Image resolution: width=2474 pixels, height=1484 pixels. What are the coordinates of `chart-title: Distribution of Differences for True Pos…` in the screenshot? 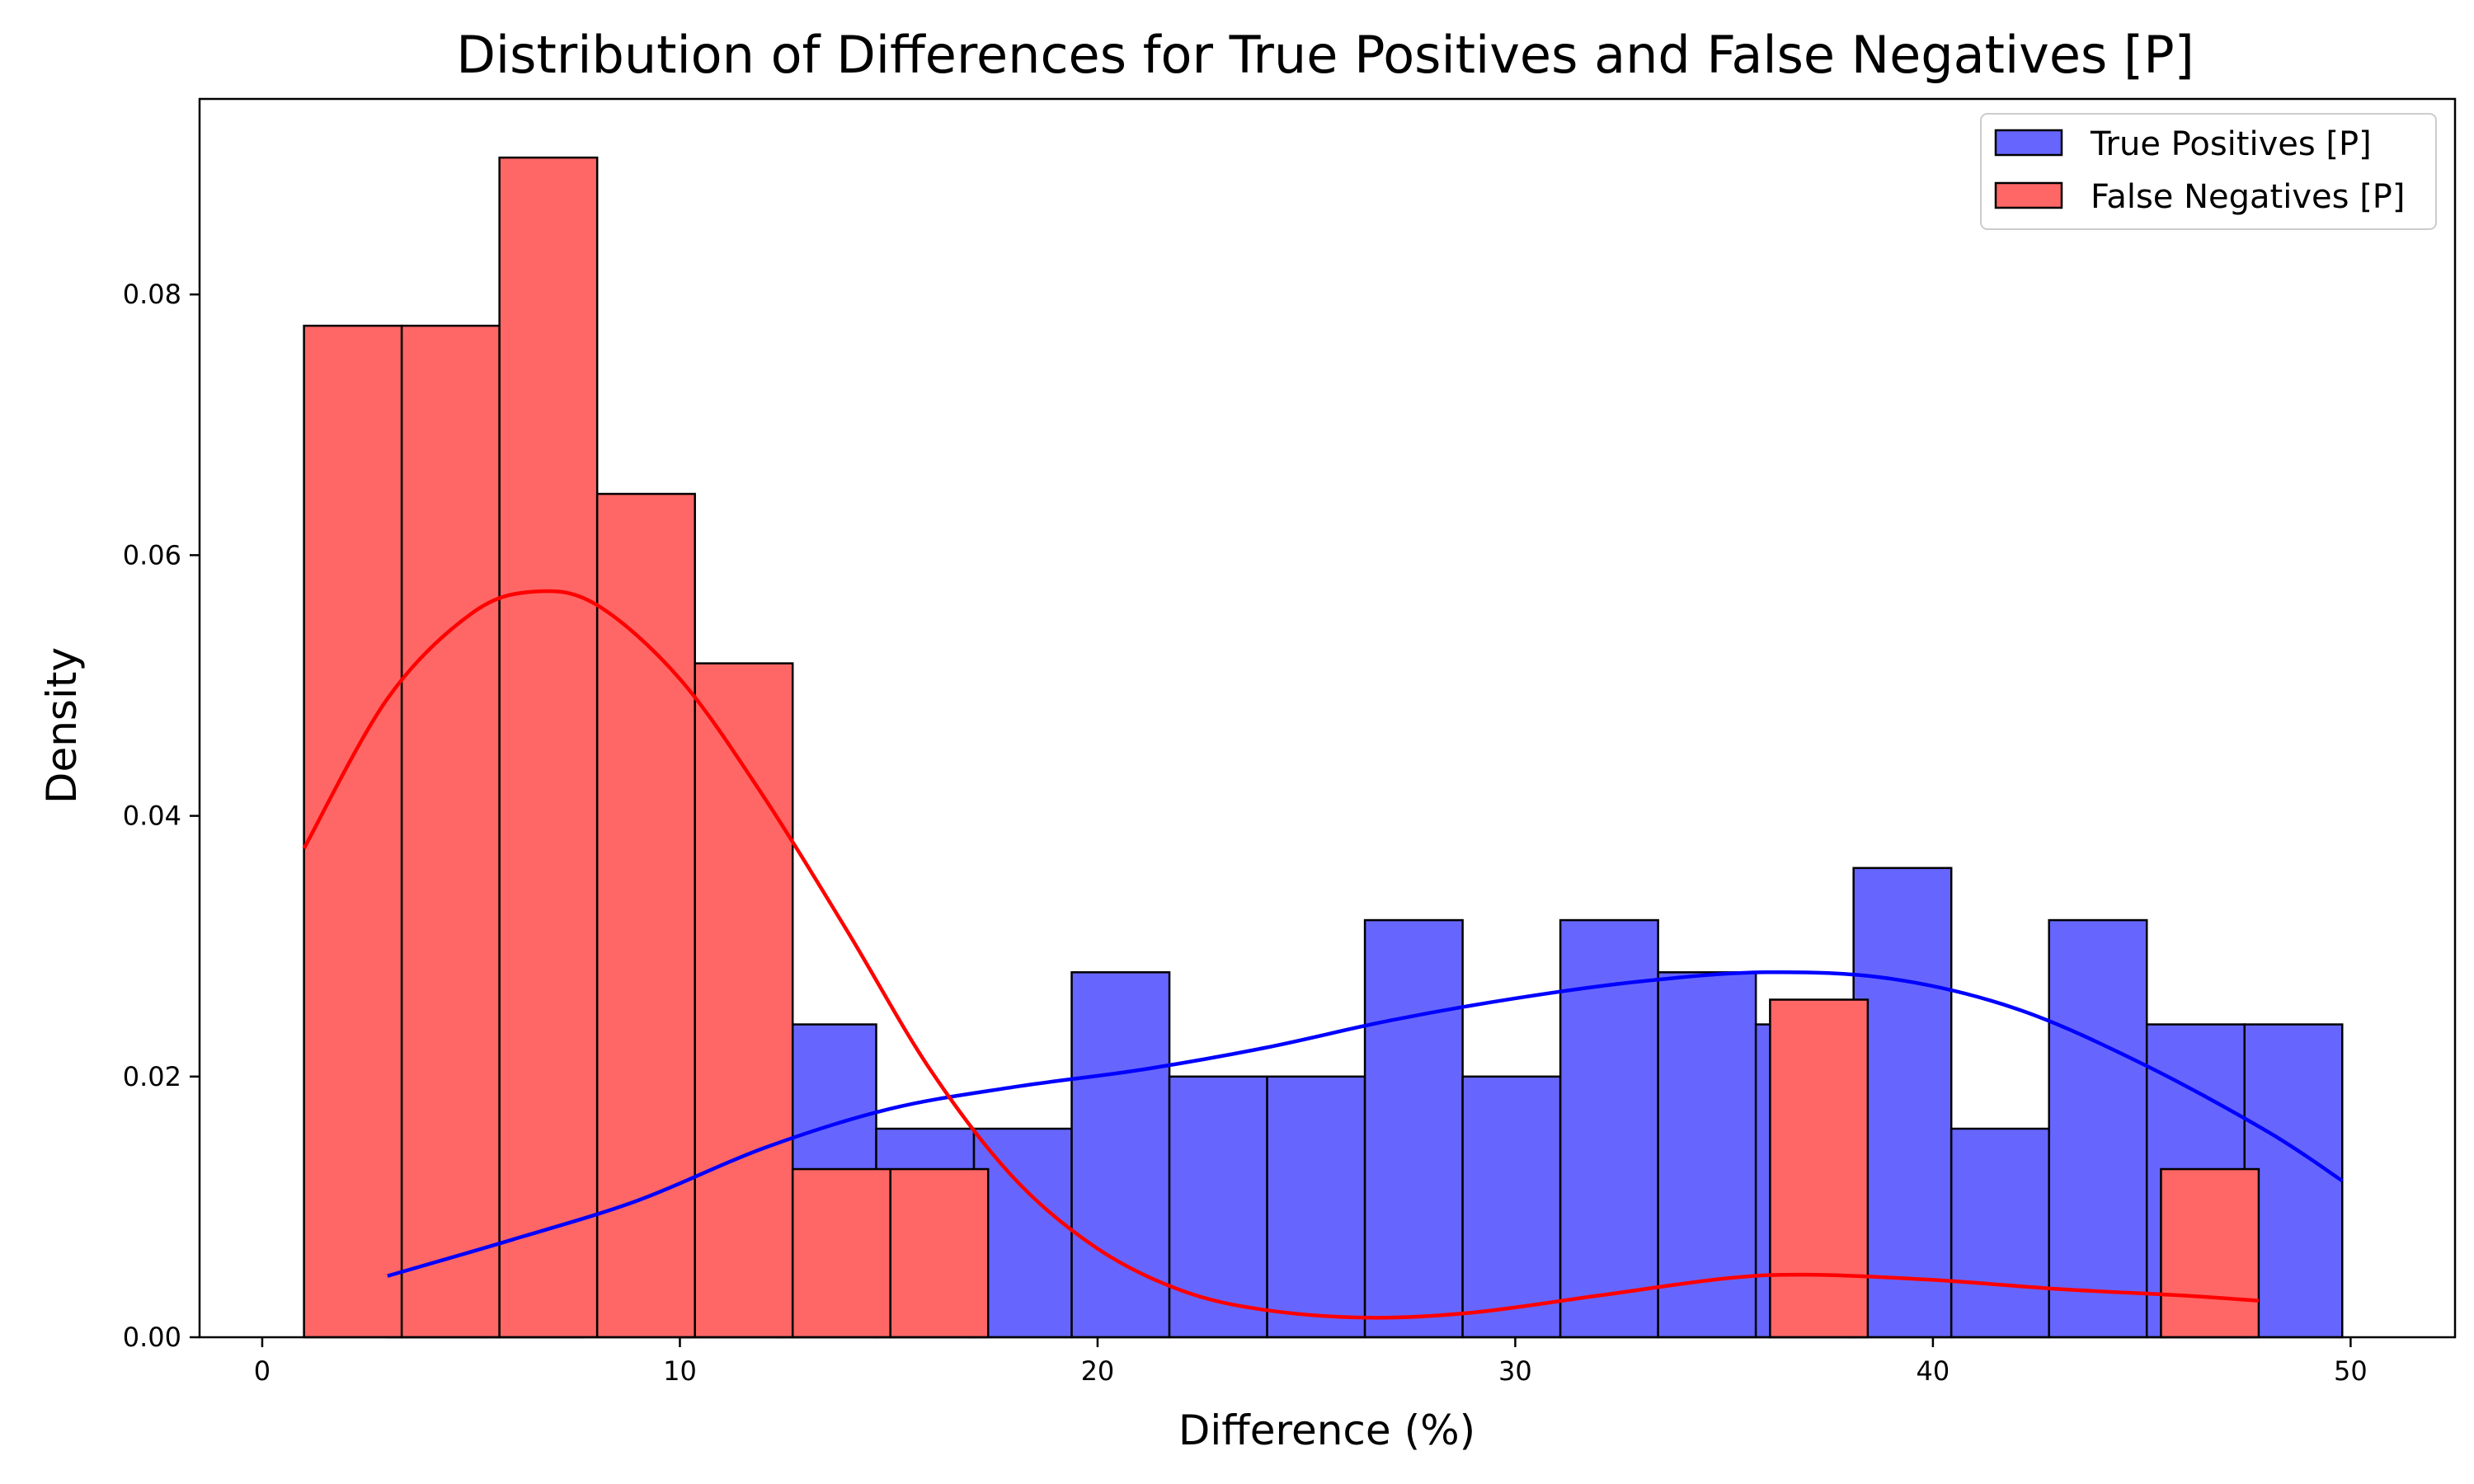 It's located at (1325, 55).